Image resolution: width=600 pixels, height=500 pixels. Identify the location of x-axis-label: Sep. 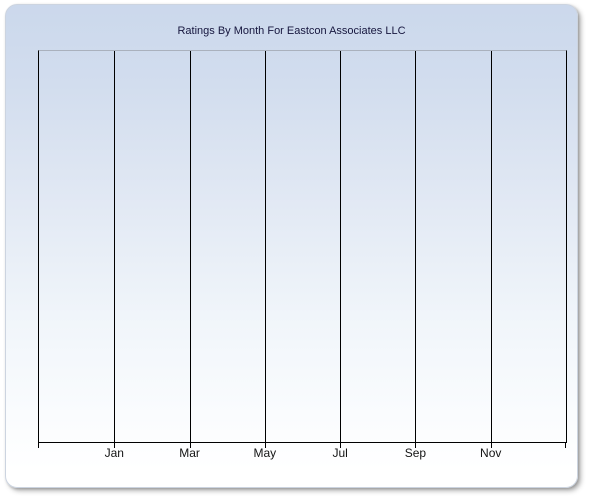
(415, 453).